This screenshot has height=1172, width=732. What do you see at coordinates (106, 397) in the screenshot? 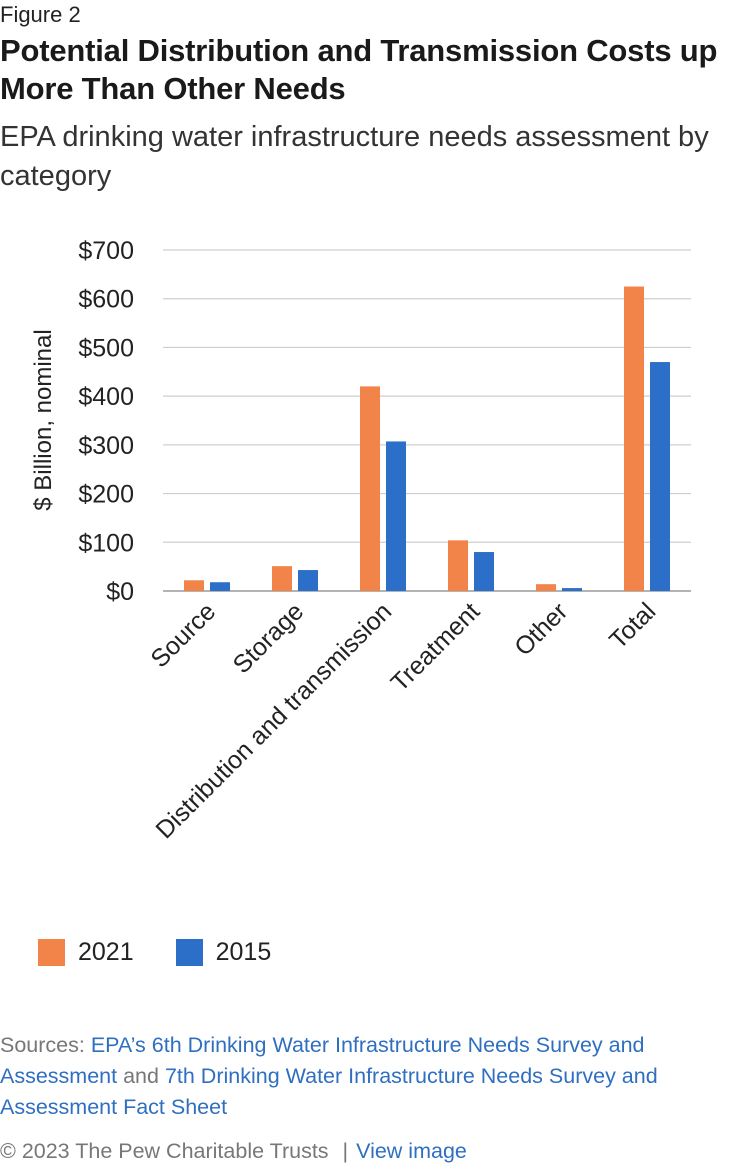
I see `y-tick-label: $400` at bounding box center [106, 397].